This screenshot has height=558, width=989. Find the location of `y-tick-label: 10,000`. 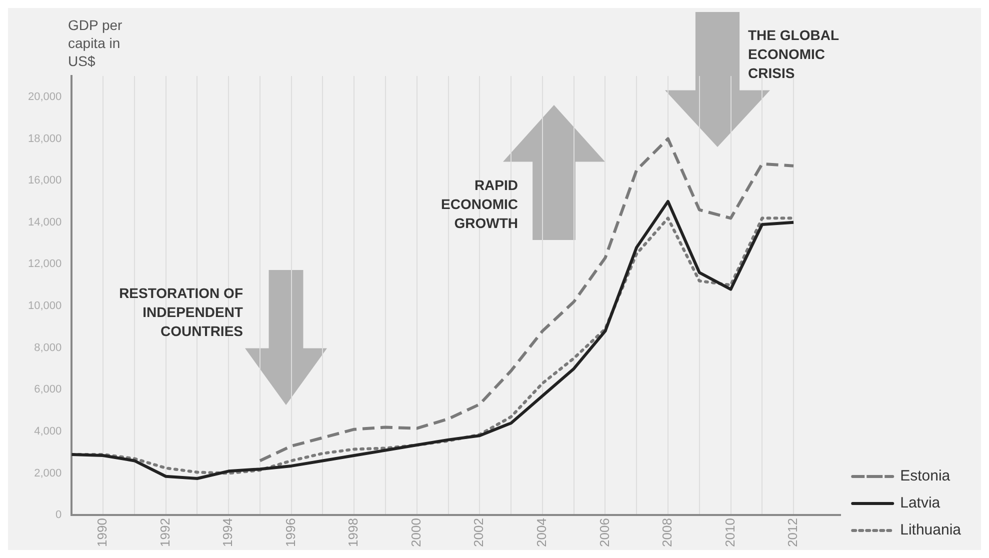

y-tick-label: 10,000 is located at coordinates (45, 306).